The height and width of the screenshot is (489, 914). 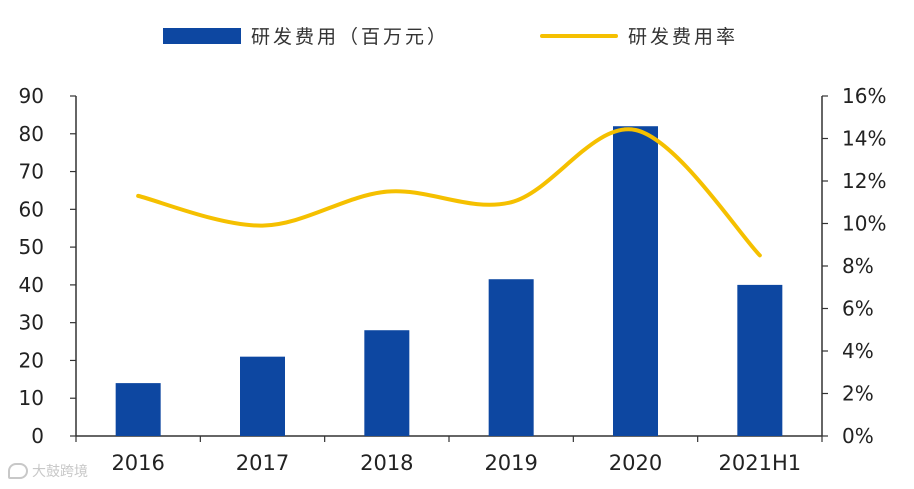 What do you see at coordinates (864, 181) in the screenshot?
I see `y-right-tick-label: 12%` at bounding box center [864, 181].